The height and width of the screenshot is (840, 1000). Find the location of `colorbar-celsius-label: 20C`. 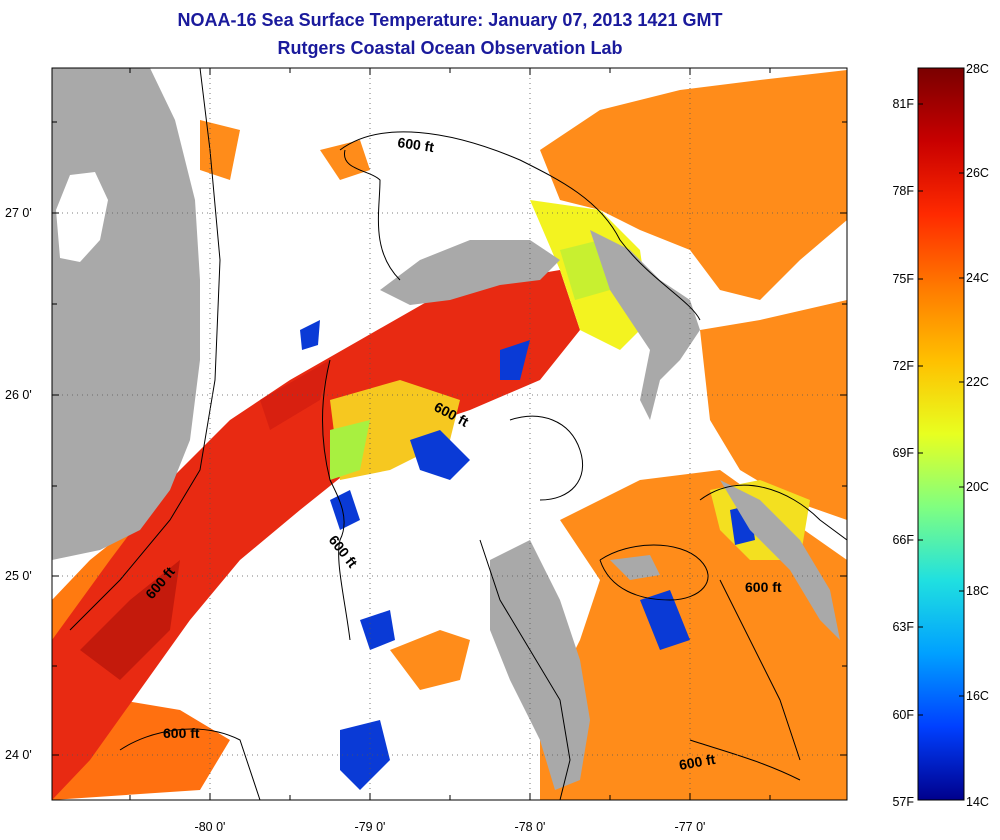

colorbar-celsius-label: 20C is located at coordinates (977, 487).